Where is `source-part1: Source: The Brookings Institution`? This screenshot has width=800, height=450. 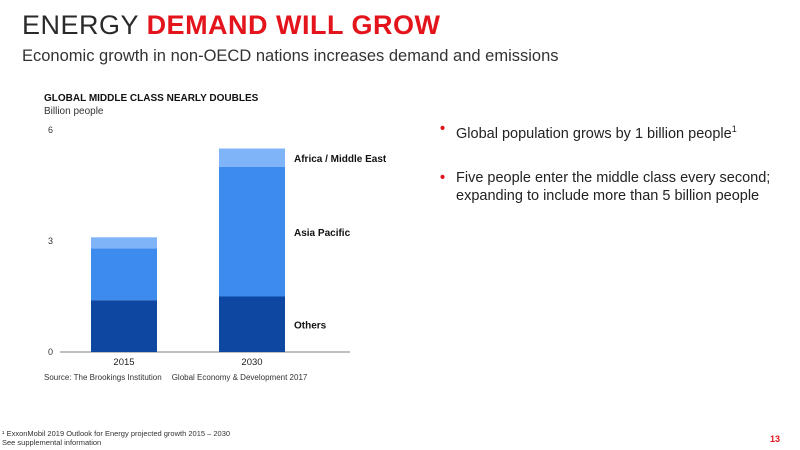 source-part1: Source: The Brookings Institution is located at coordinates (103, 377).